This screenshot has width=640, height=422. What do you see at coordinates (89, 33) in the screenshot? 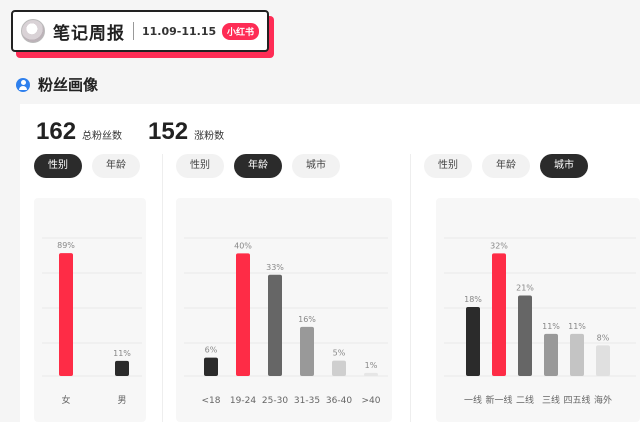
I see `report-title: 笔记周报` at bounding box center [89, 33].